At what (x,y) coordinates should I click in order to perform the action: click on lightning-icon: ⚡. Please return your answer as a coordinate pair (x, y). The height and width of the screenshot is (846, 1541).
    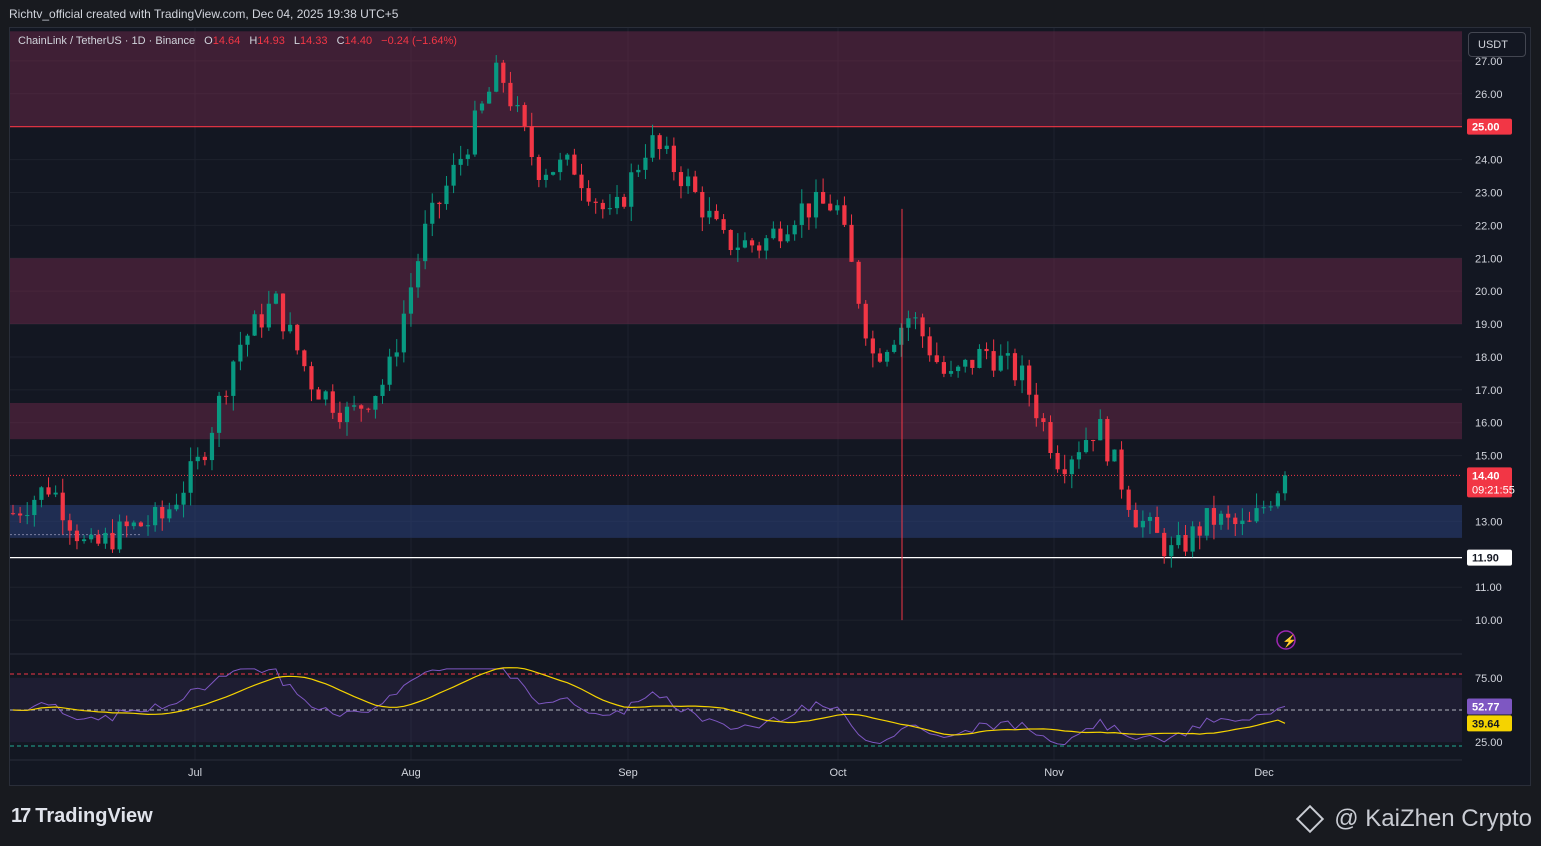
    Looking at the image, I should click on (1289, 641).